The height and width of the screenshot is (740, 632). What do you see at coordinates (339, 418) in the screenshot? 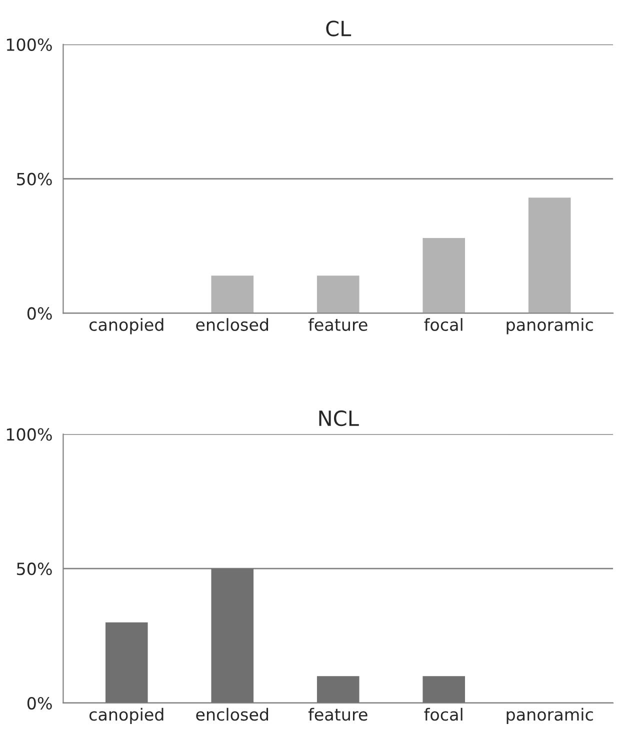
I see `chart-title: NCL` at bounding box center [339, 418].